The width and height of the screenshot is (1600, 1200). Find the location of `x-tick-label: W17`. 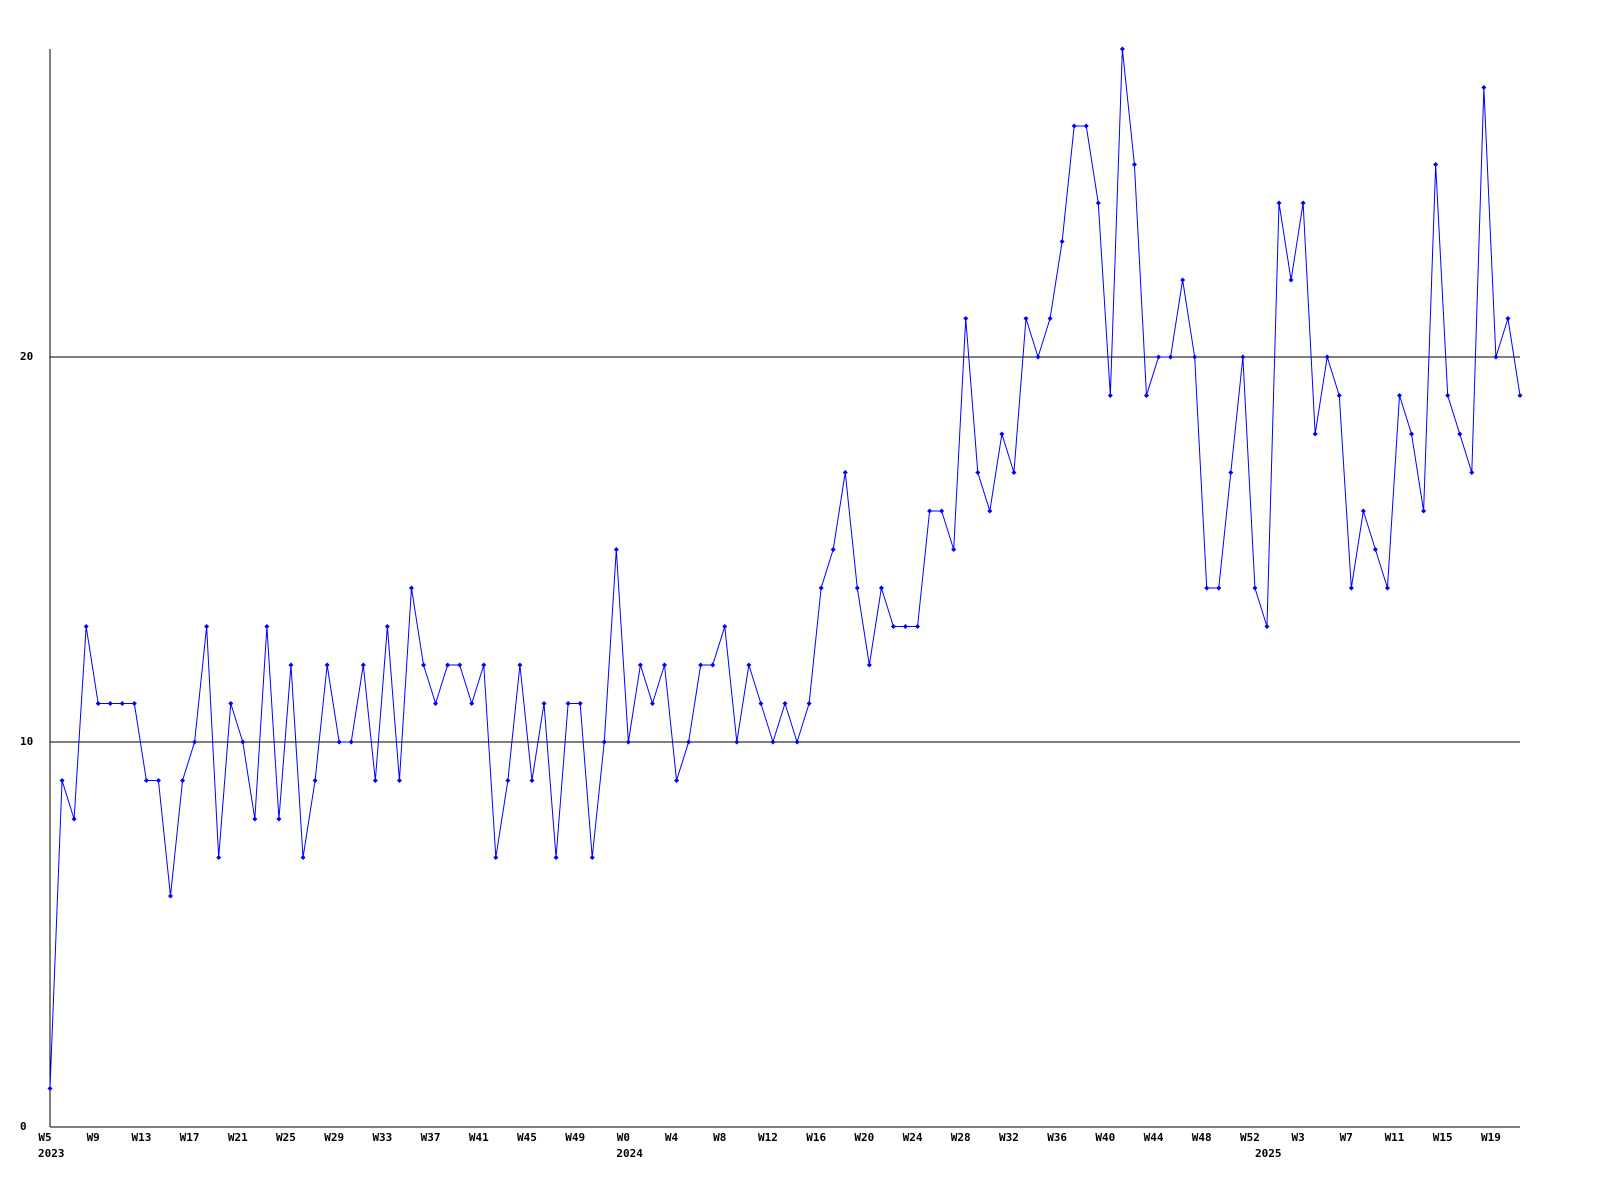

x-tick-label: W17 is located at coordinates (190, 1137).